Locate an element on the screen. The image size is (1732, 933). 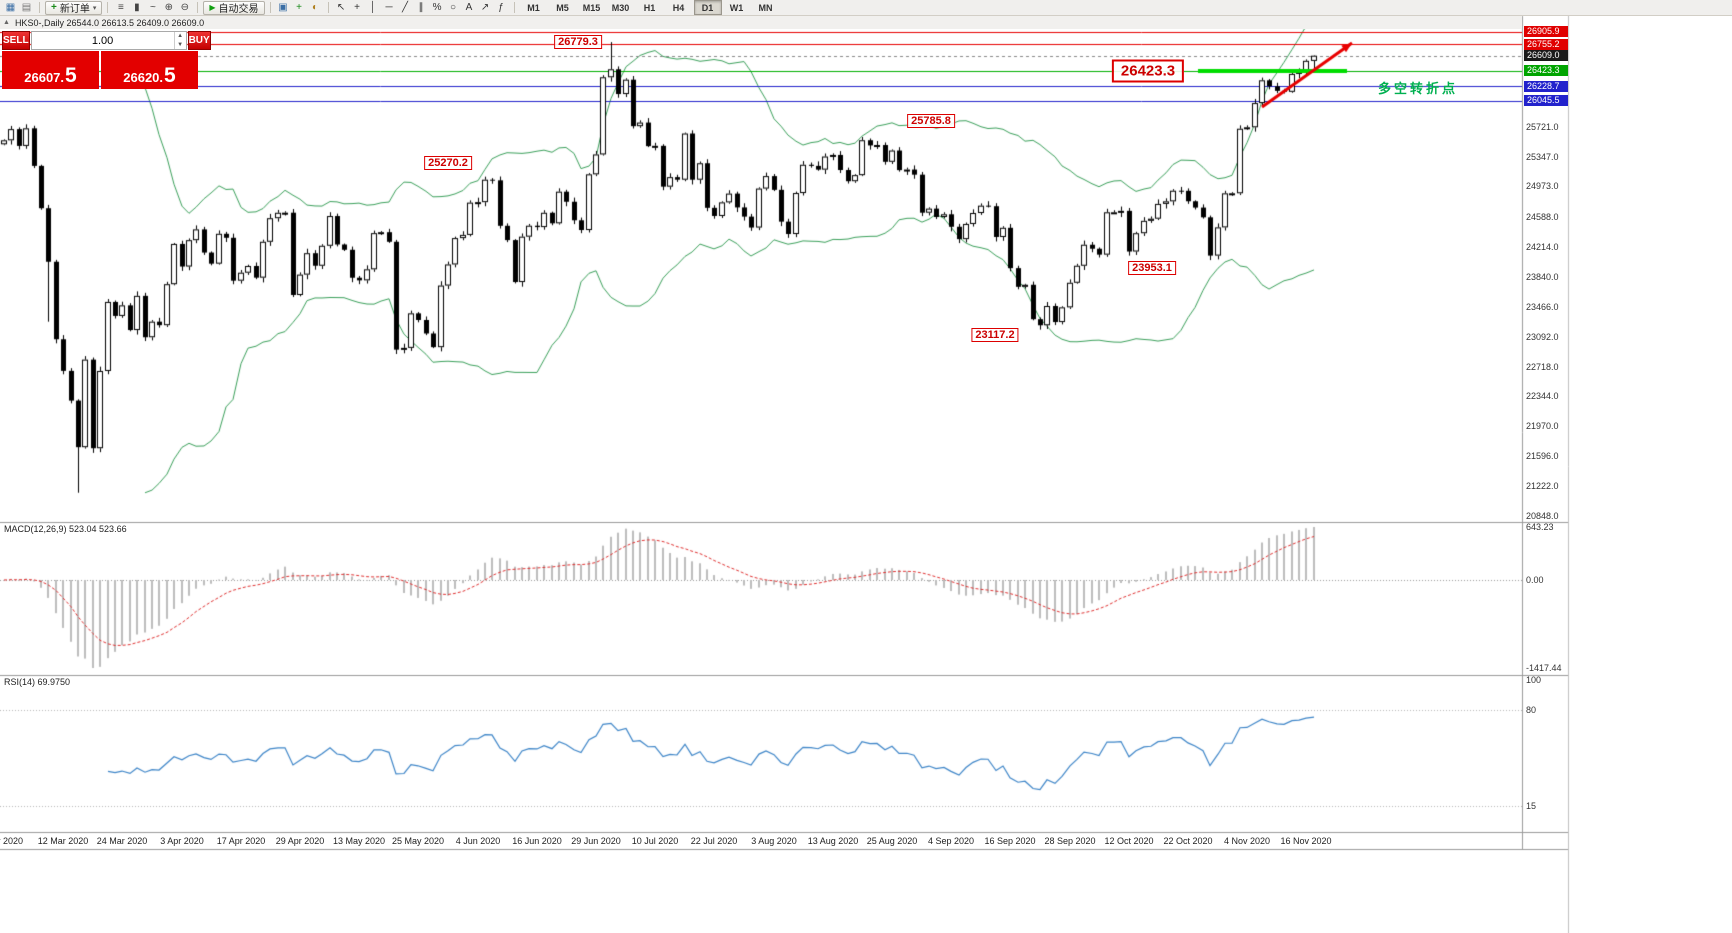
price-callout: 25270.2 is located at coordinates (448, 162).